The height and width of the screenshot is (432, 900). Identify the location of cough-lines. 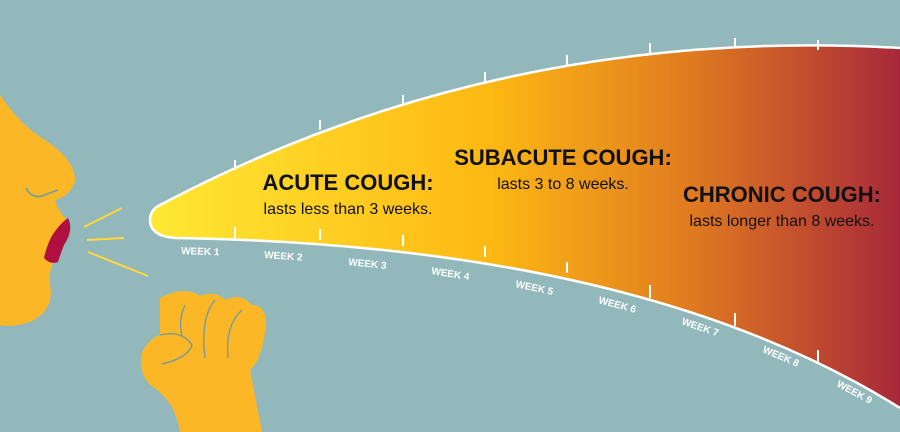
(116, 242).